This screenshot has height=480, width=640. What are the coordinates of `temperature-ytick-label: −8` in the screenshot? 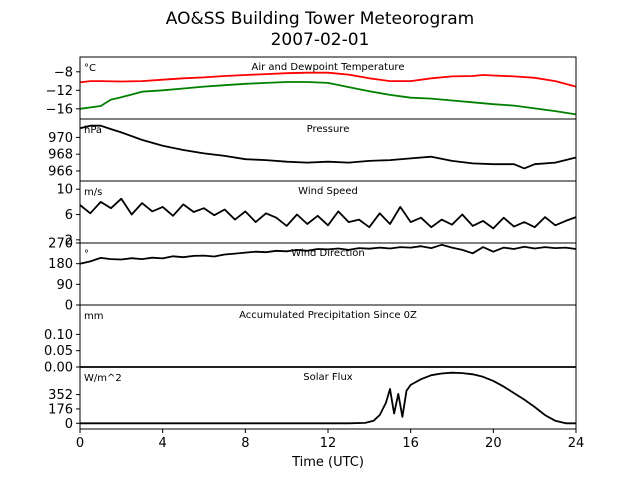 It's located at (63, 72).